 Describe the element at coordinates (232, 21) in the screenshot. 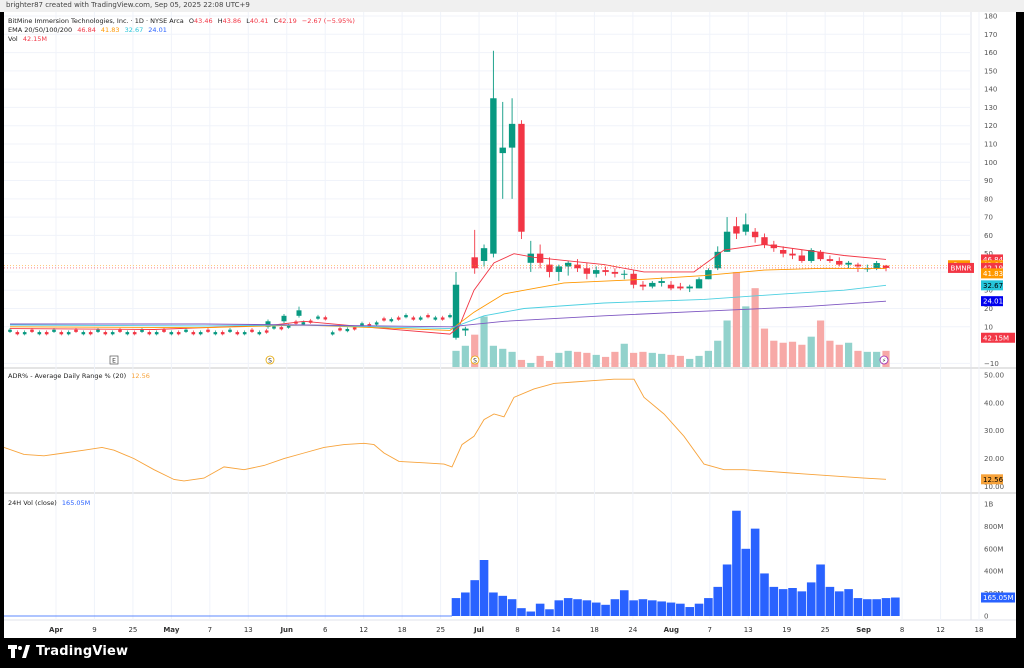

I see `legend-ohlc-h-value: 43.86` at that location.